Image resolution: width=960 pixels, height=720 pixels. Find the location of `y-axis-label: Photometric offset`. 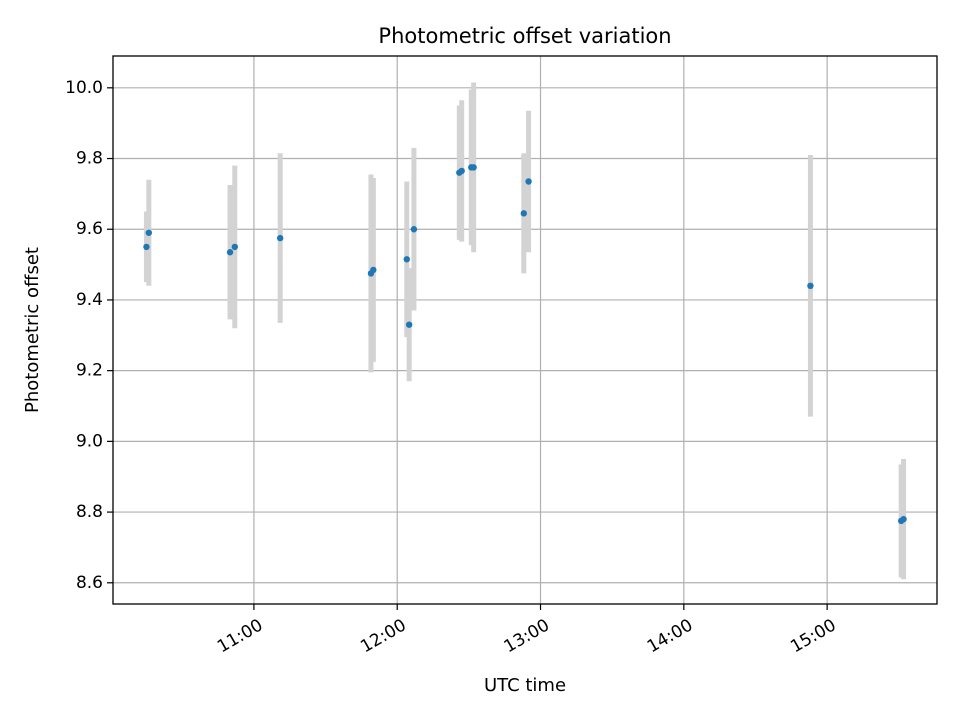

y-axis-label: Photometric offset is located at coordinates (32, 330).